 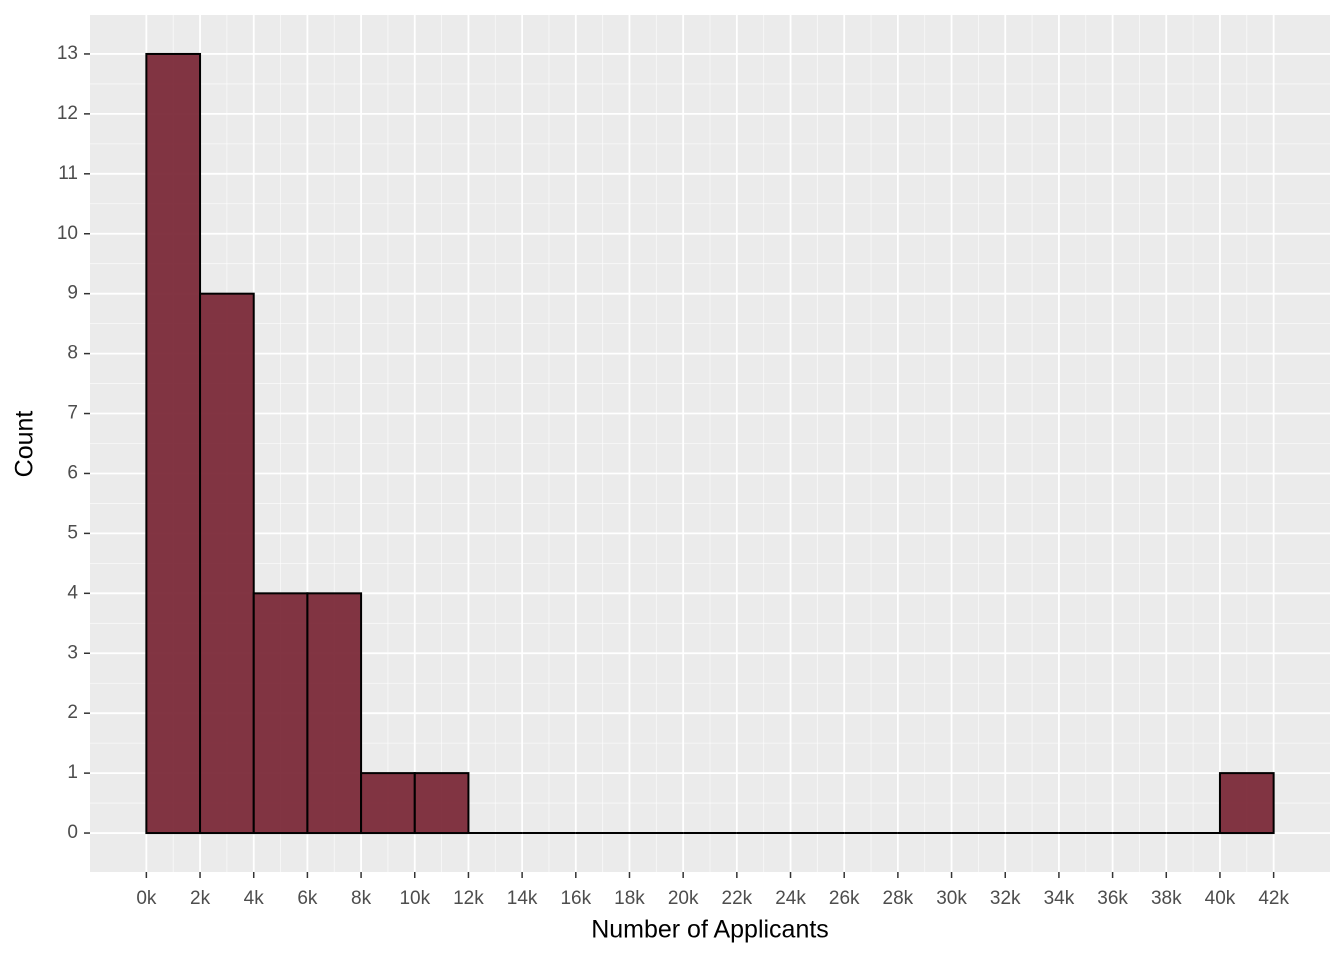 I want to click on x-tick-label: 36k, so click(x=1112, y=898).